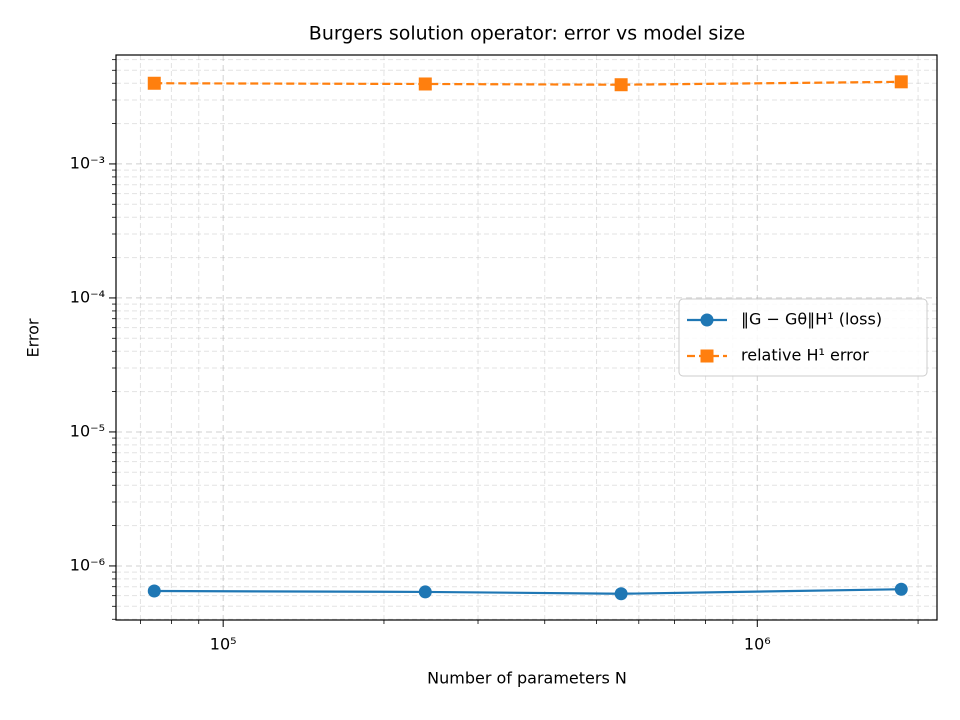 This screenshot has height=720, width=960. I want to click on legend-box, so click(803, 337).